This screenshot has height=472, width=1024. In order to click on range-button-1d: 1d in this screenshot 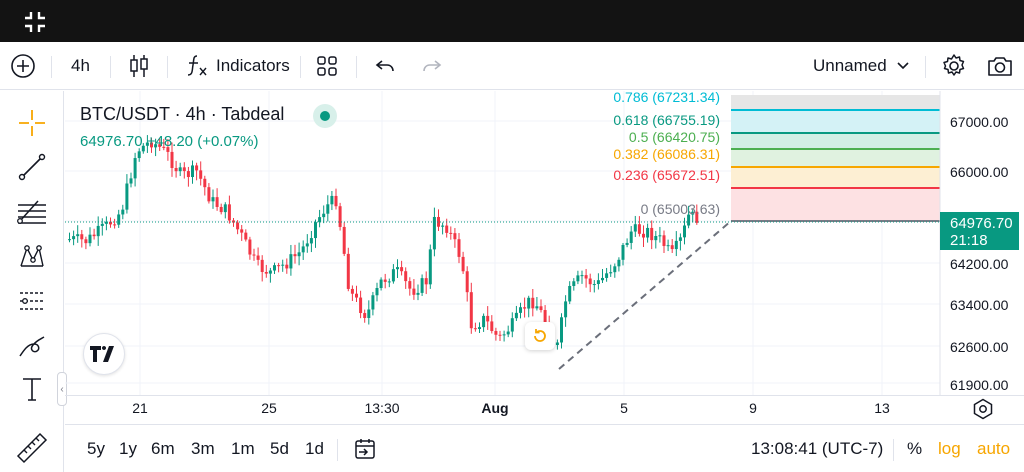, I will do `click(314, 448)`.